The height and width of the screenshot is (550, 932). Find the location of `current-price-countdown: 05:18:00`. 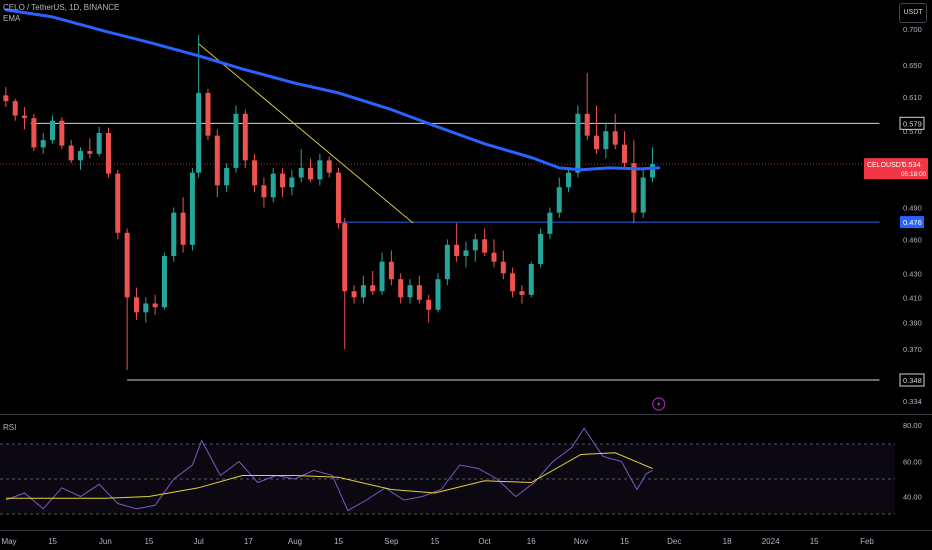

current-price-countdown: 05:18:00 is located at coordinates (914, 174).